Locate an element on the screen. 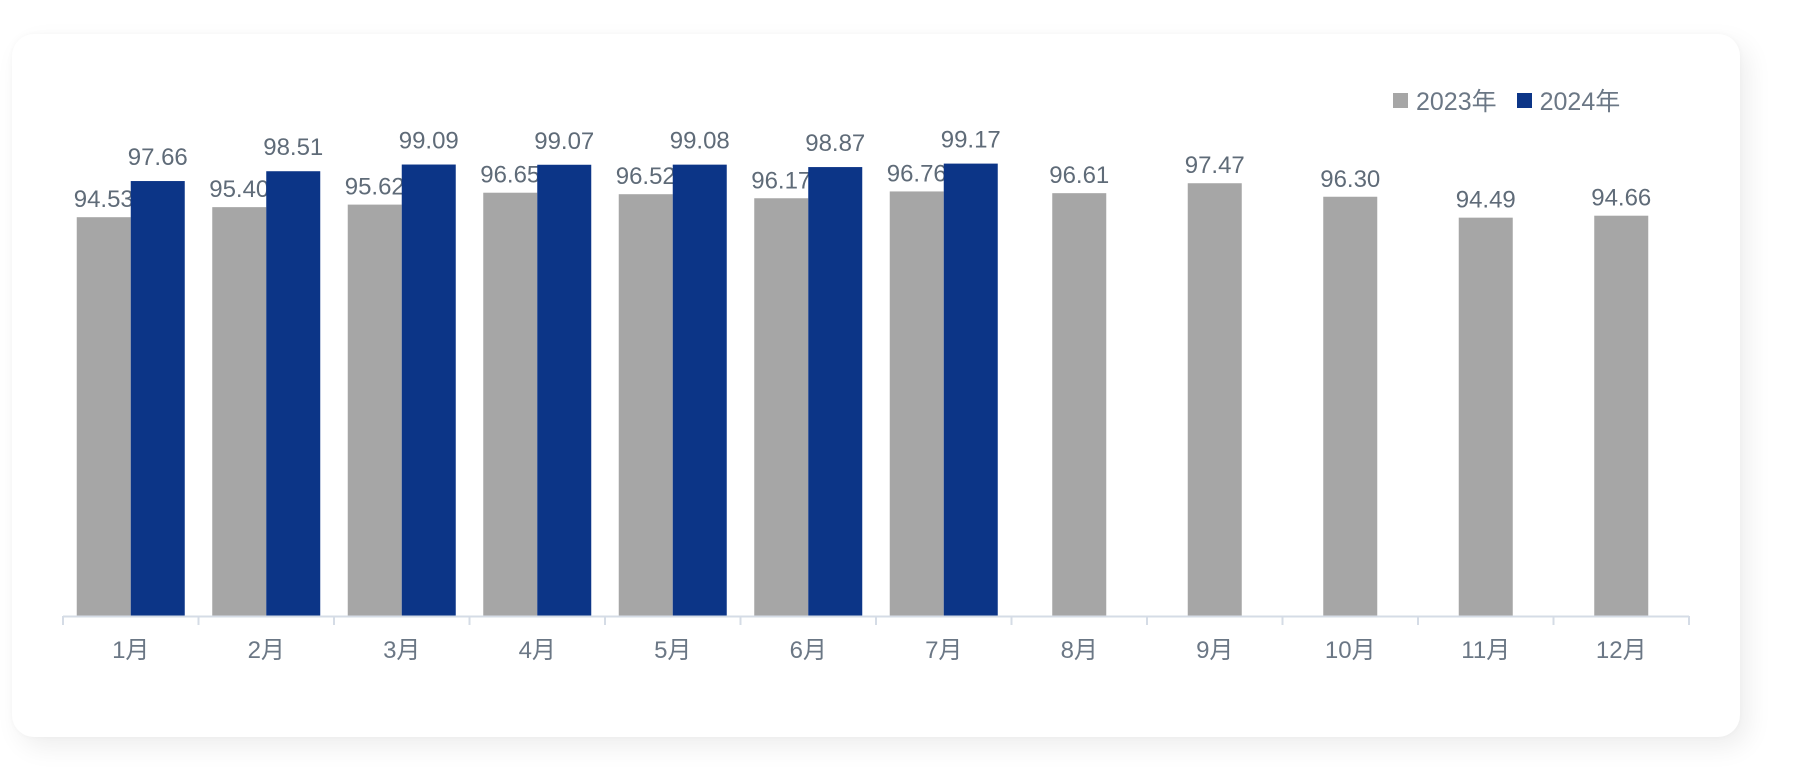  x-tick-label-6: 6月 is located at coordinates (808, 650).